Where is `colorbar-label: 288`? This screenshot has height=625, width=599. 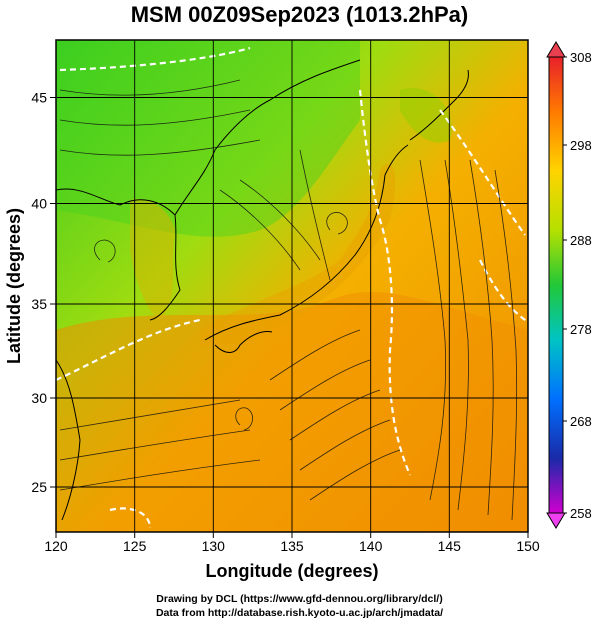 colorbar-label: 288 is located at coordinates (581, 240).